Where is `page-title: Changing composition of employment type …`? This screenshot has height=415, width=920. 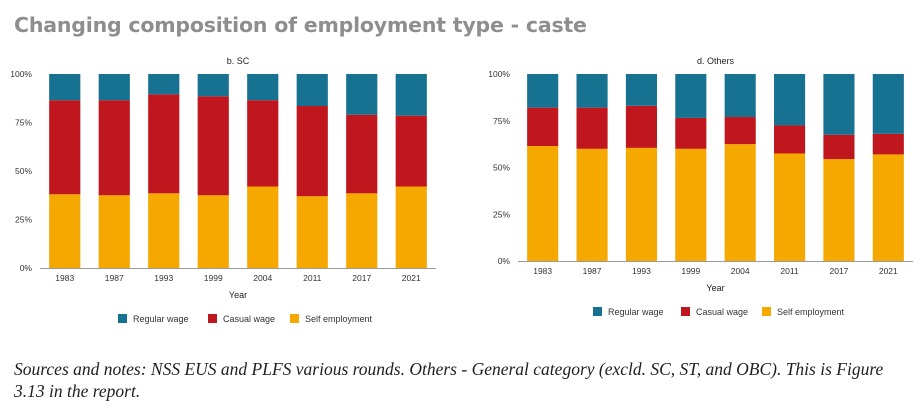 page-title: Changing composition of employment type … is located at coordinates (300, 25).